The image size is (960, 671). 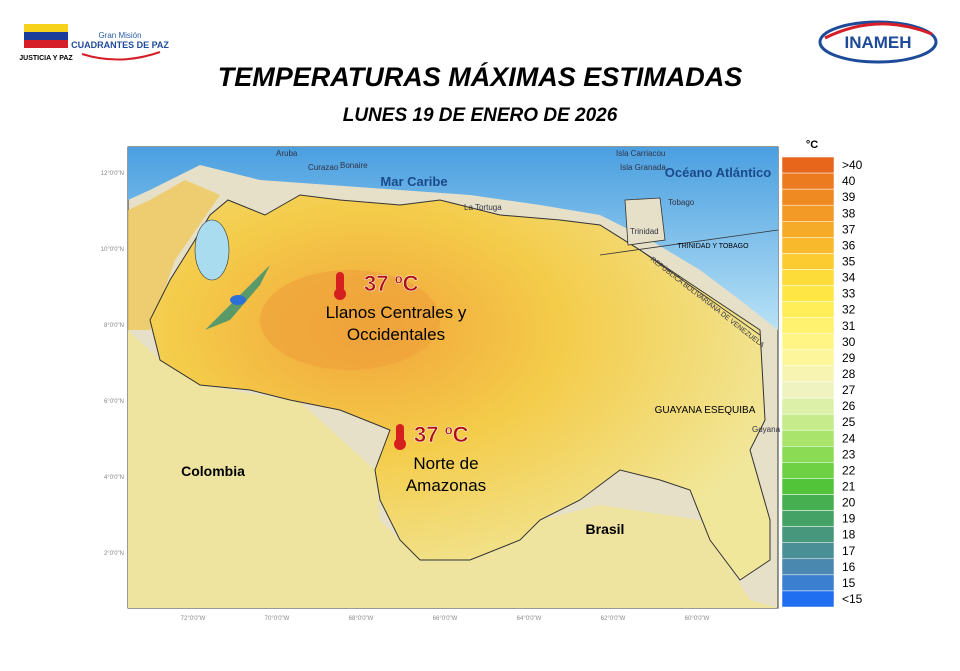 What do you see at coordinates (529, 619) in the screenshot?
I see `lon-label: 64°0'0"W` at bounding box center [529, 619].